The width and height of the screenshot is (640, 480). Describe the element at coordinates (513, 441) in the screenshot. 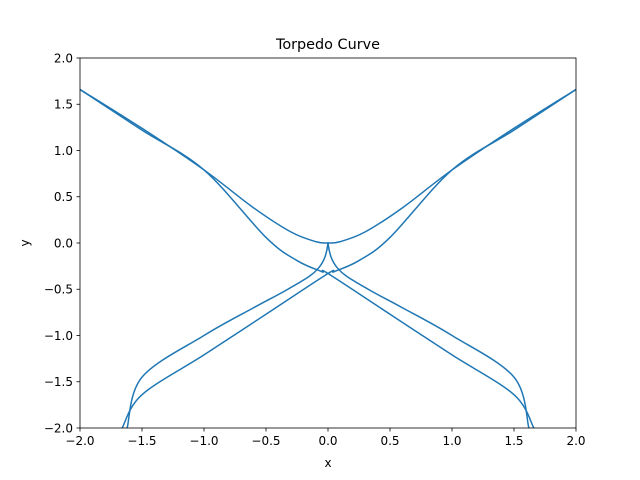

I see `x-tick-label: 1.5` at that location.